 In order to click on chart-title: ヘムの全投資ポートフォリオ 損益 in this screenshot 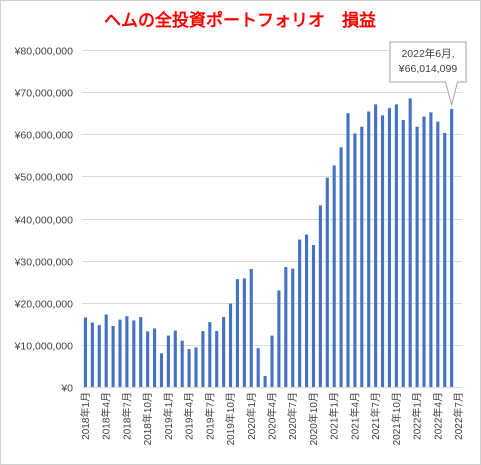, I will do `click(240, 20)`.